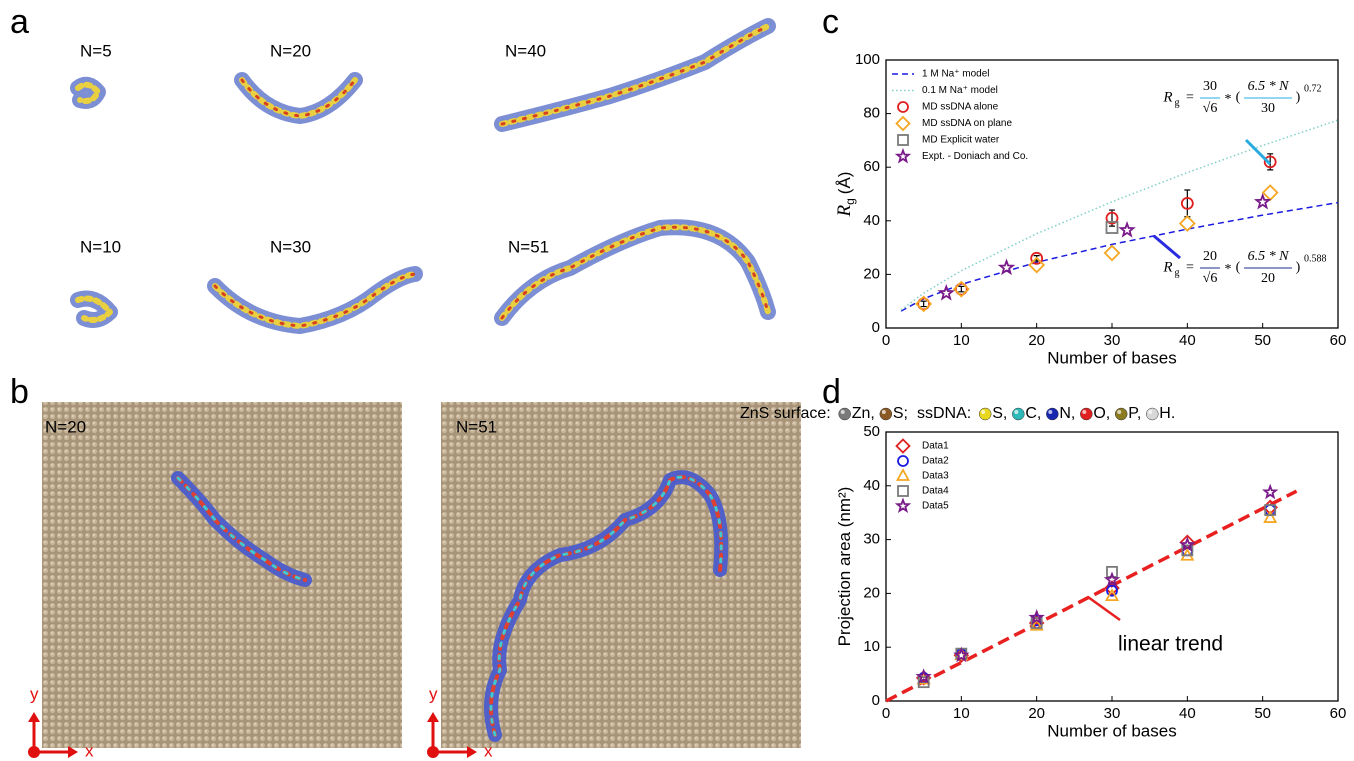 The width and height of the screenshot is (1354, 761). Describe the element at coordinates (1112, 194) in the screenshot. I see `plot-frame` at that location.